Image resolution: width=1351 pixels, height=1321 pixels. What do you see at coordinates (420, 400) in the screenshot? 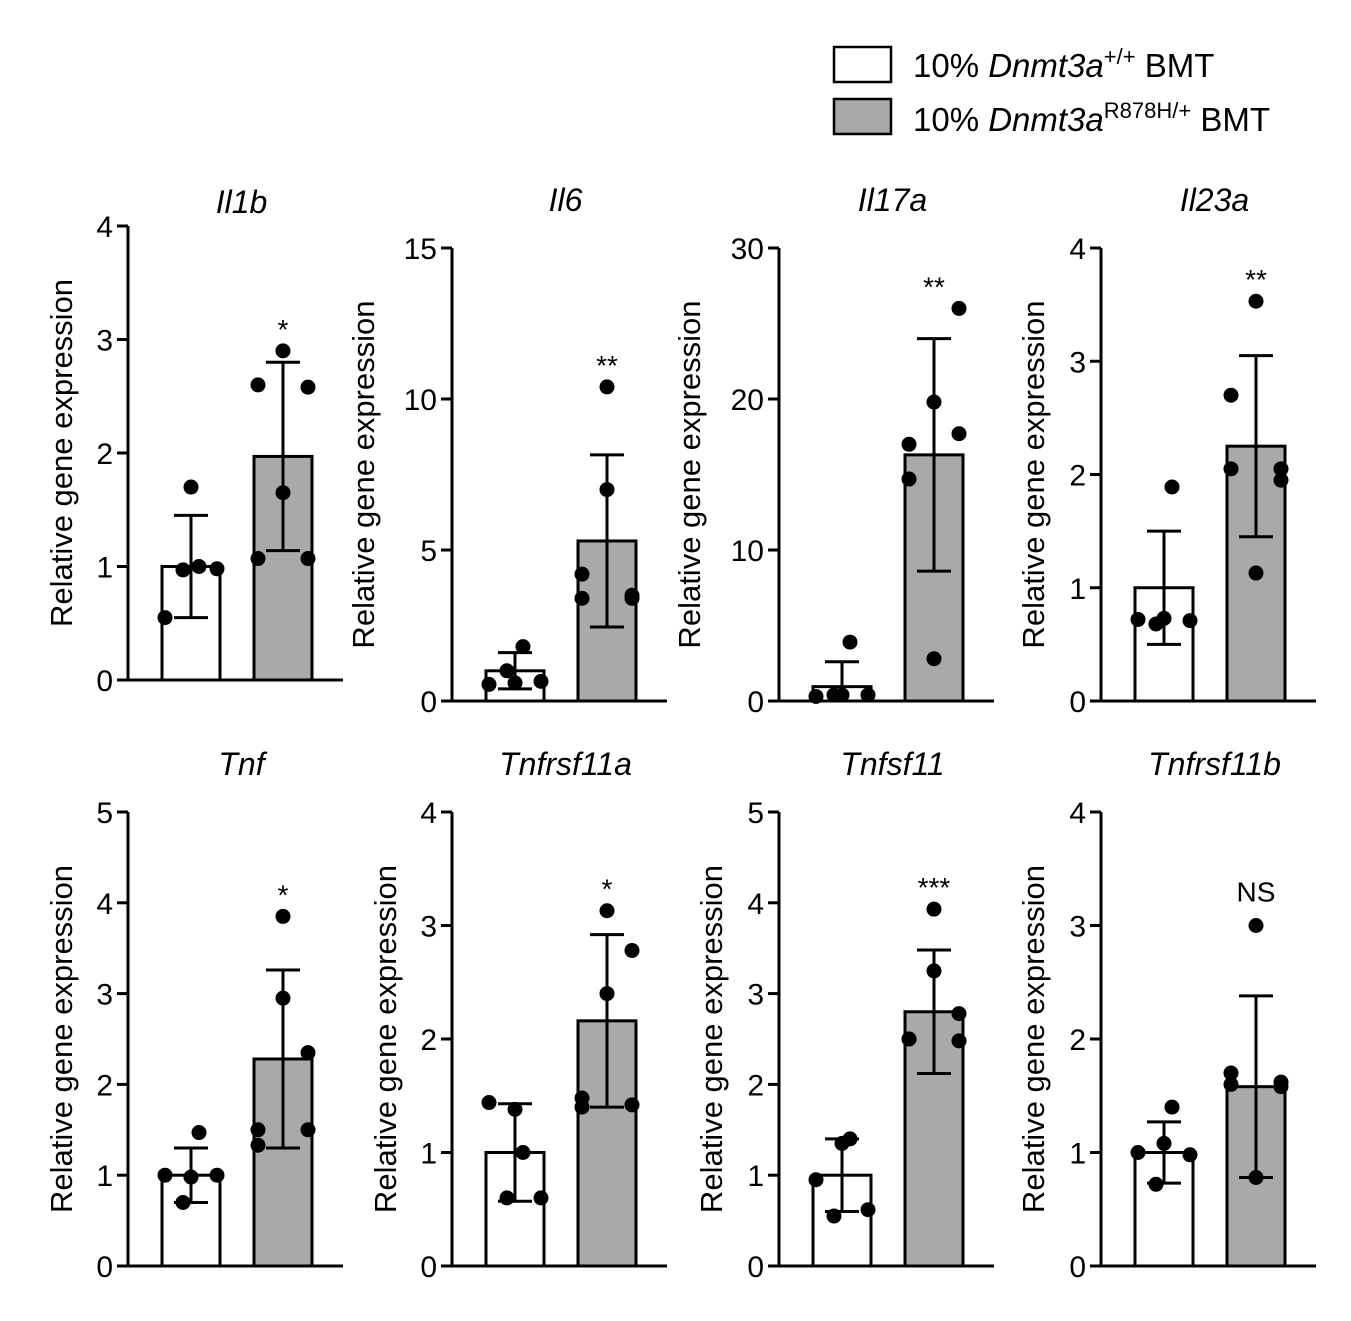
I see `y-tick-label: 10` at bounding box center [420, 400].